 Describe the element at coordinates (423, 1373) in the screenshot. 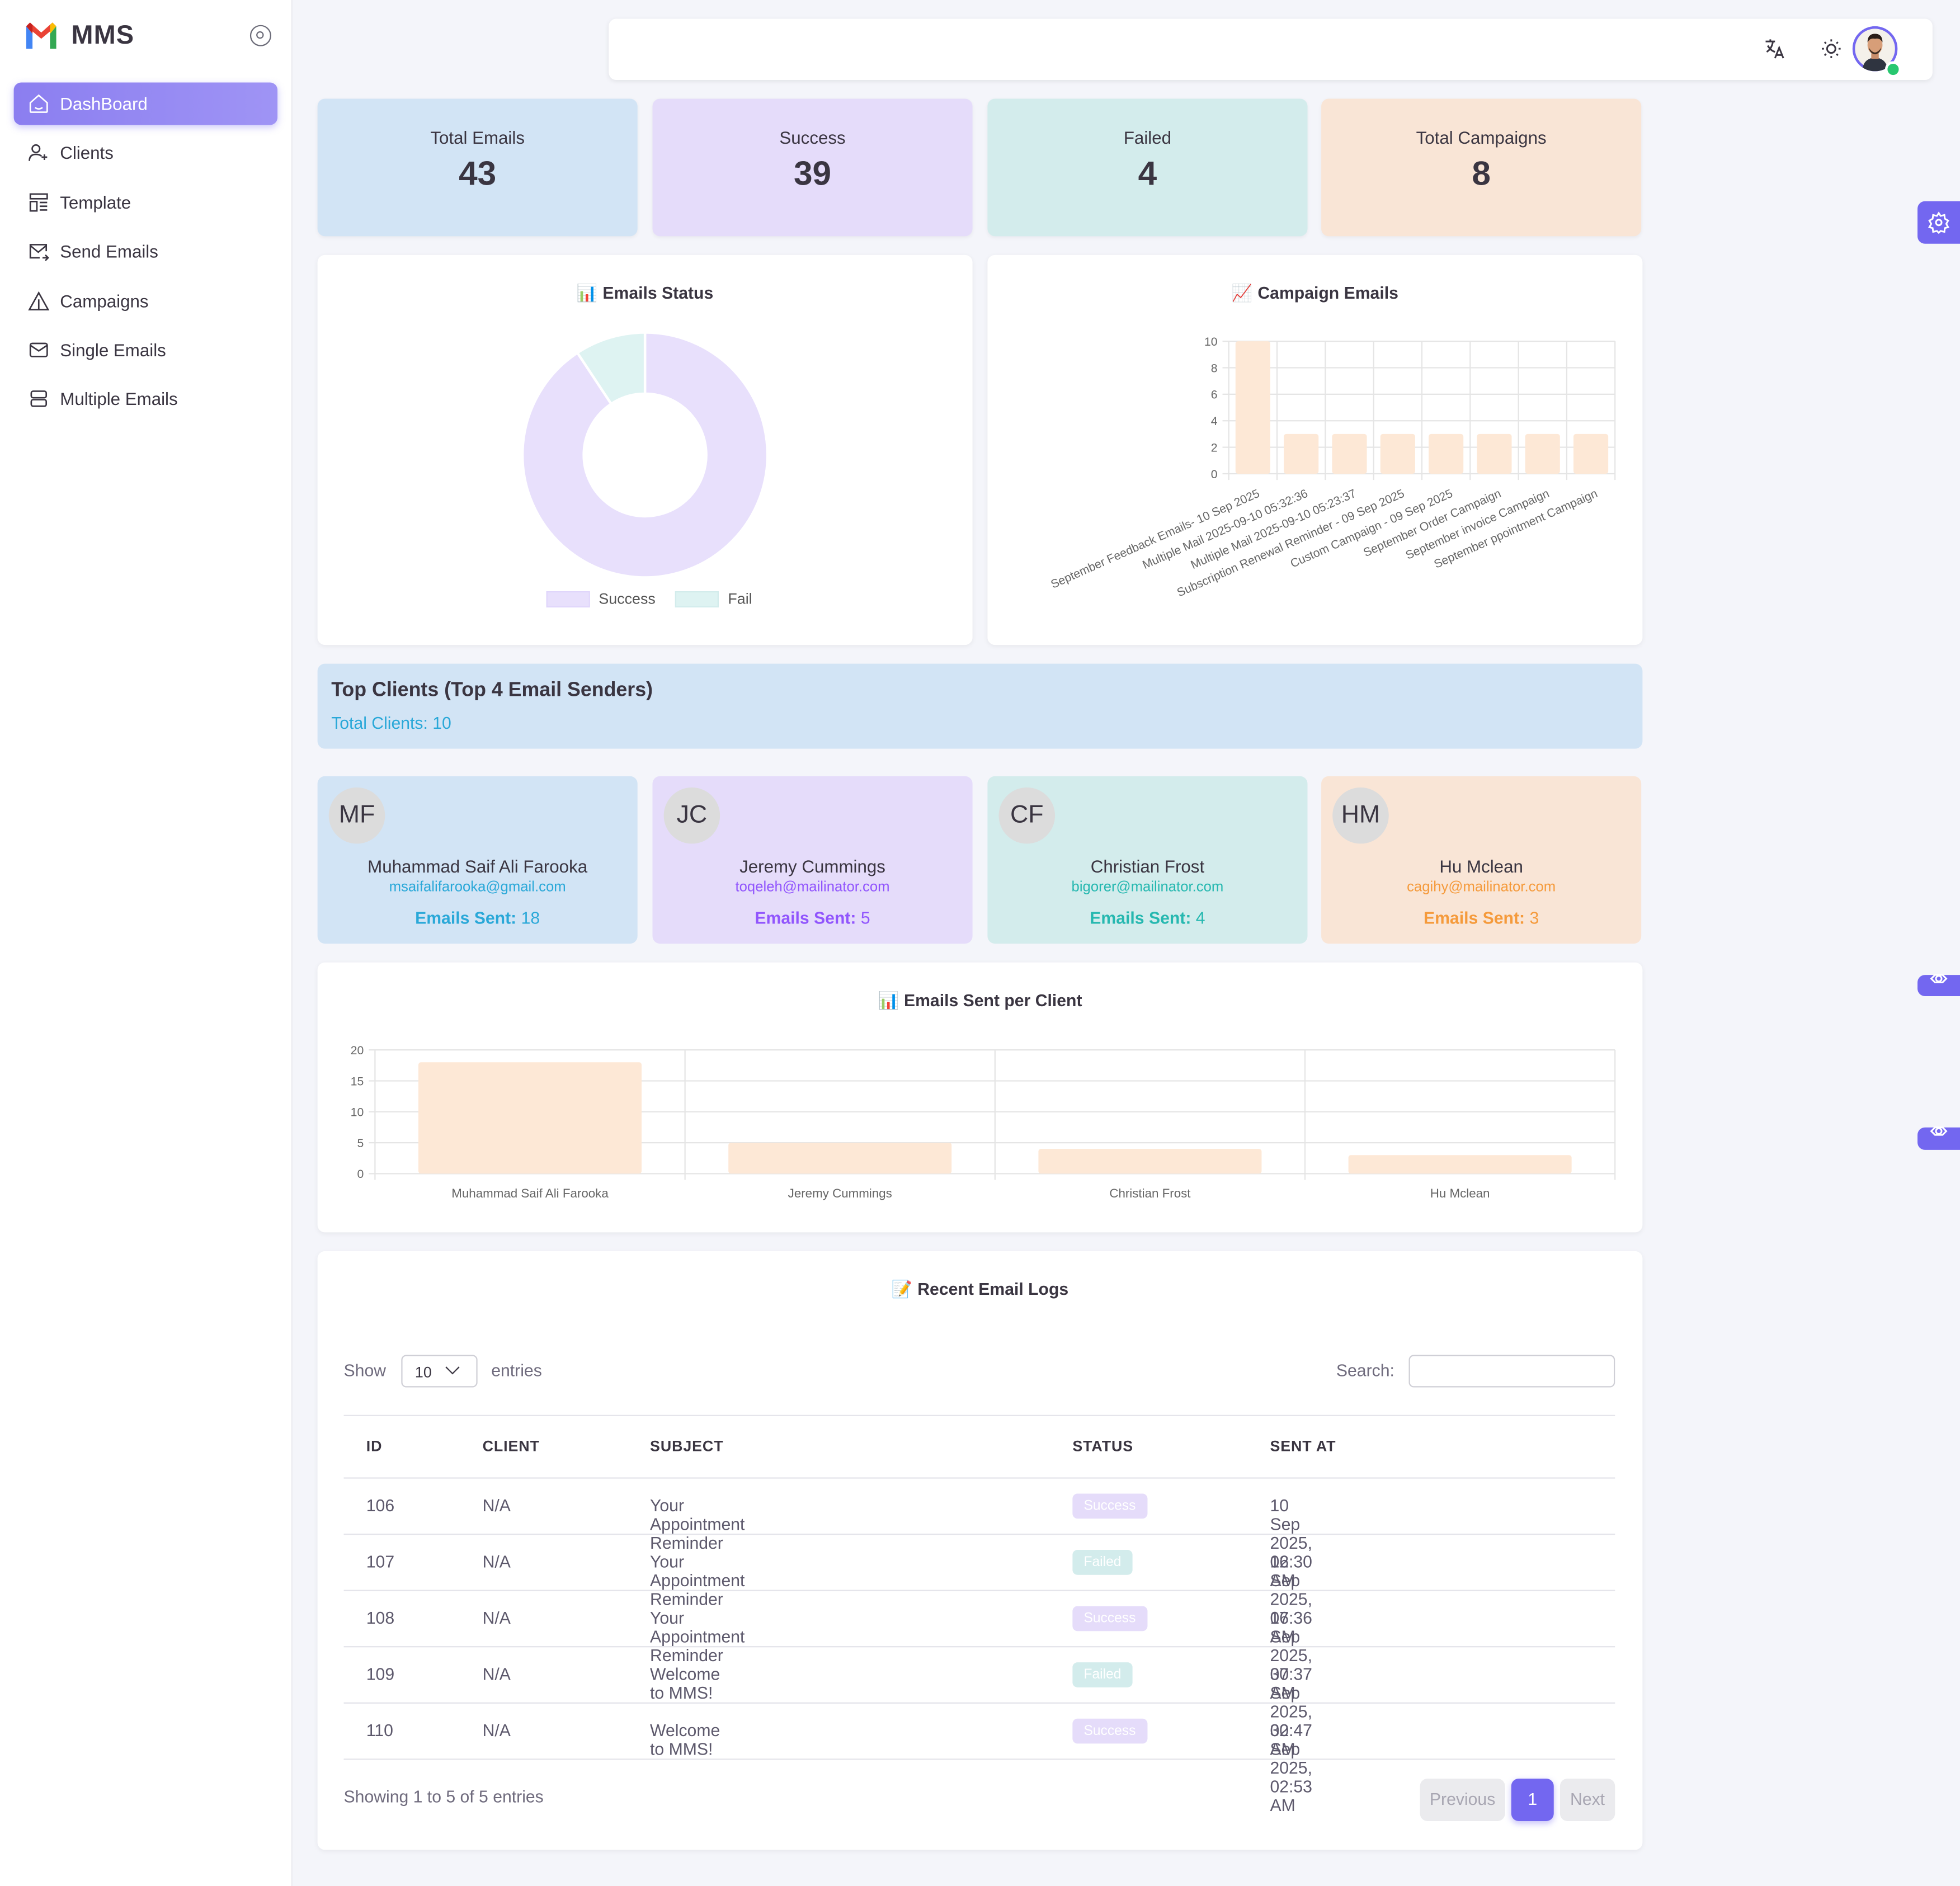

I see `entries-select-value: 10` at that location.